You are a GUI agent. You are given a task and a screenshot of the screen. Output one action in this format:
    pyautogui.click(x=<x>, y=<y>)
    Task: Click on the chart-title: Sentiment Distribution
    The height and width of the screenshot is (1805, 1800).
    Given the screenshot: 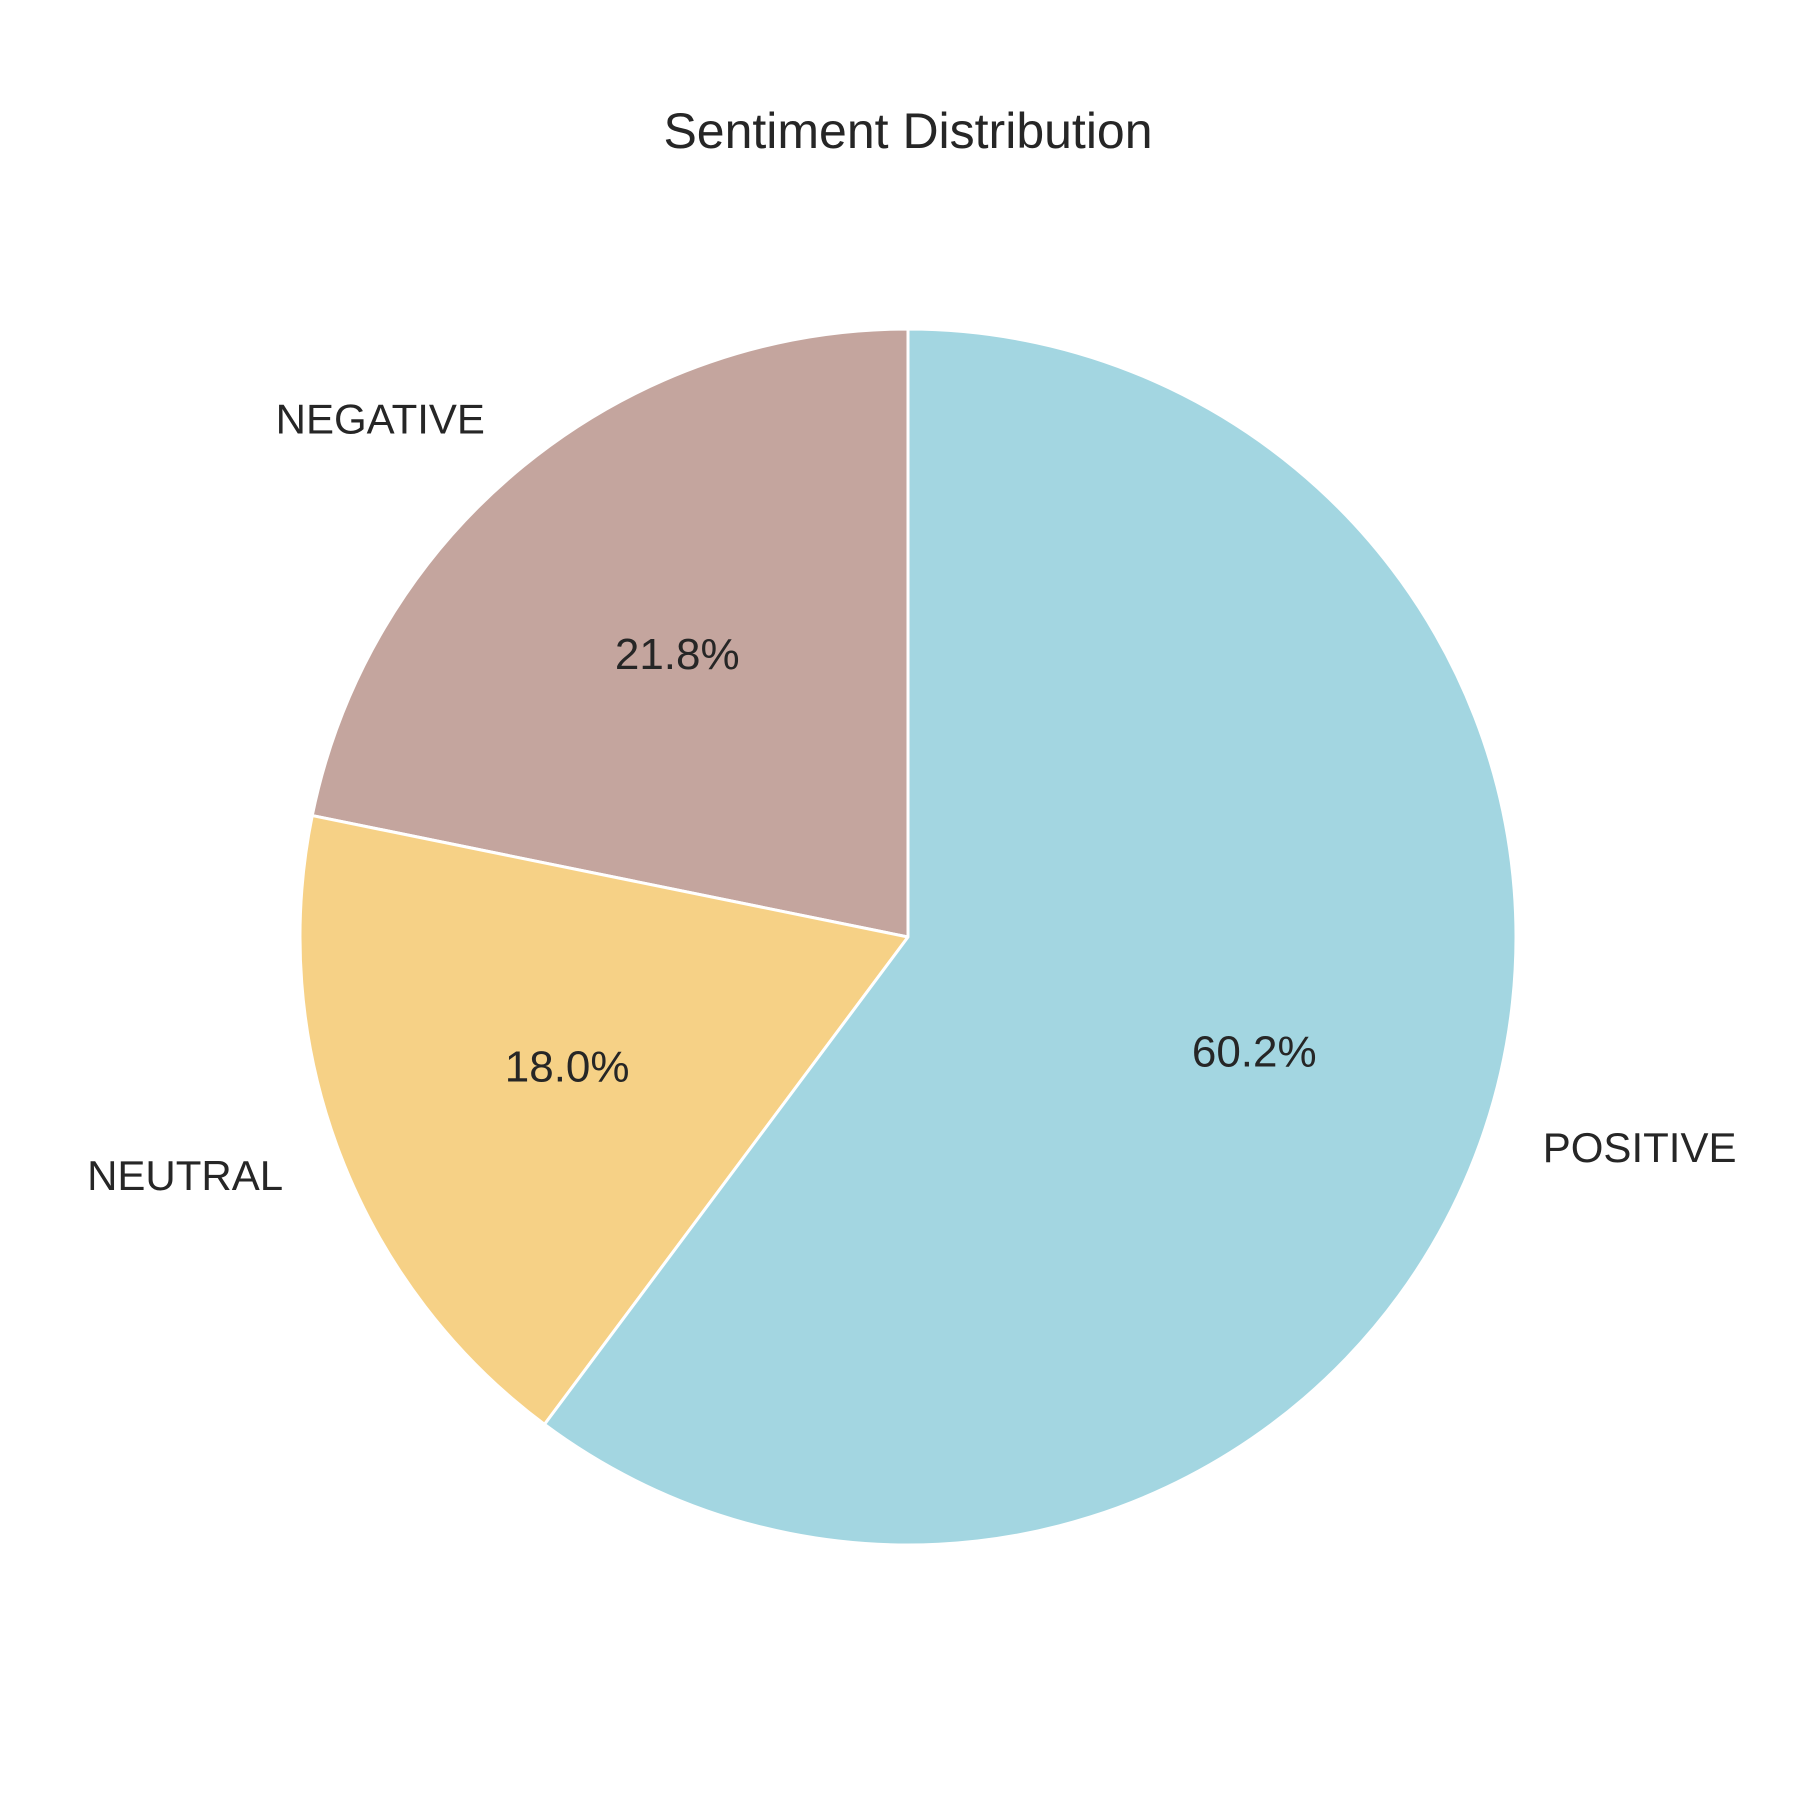 What is the action you would take?
    pyautogui.click(x=907, y=131)
    